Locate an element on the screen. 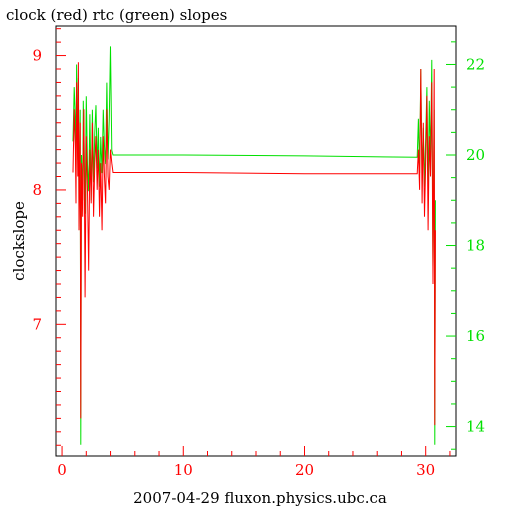  x-tick-label: 0 is located at coordinates (62, 470).